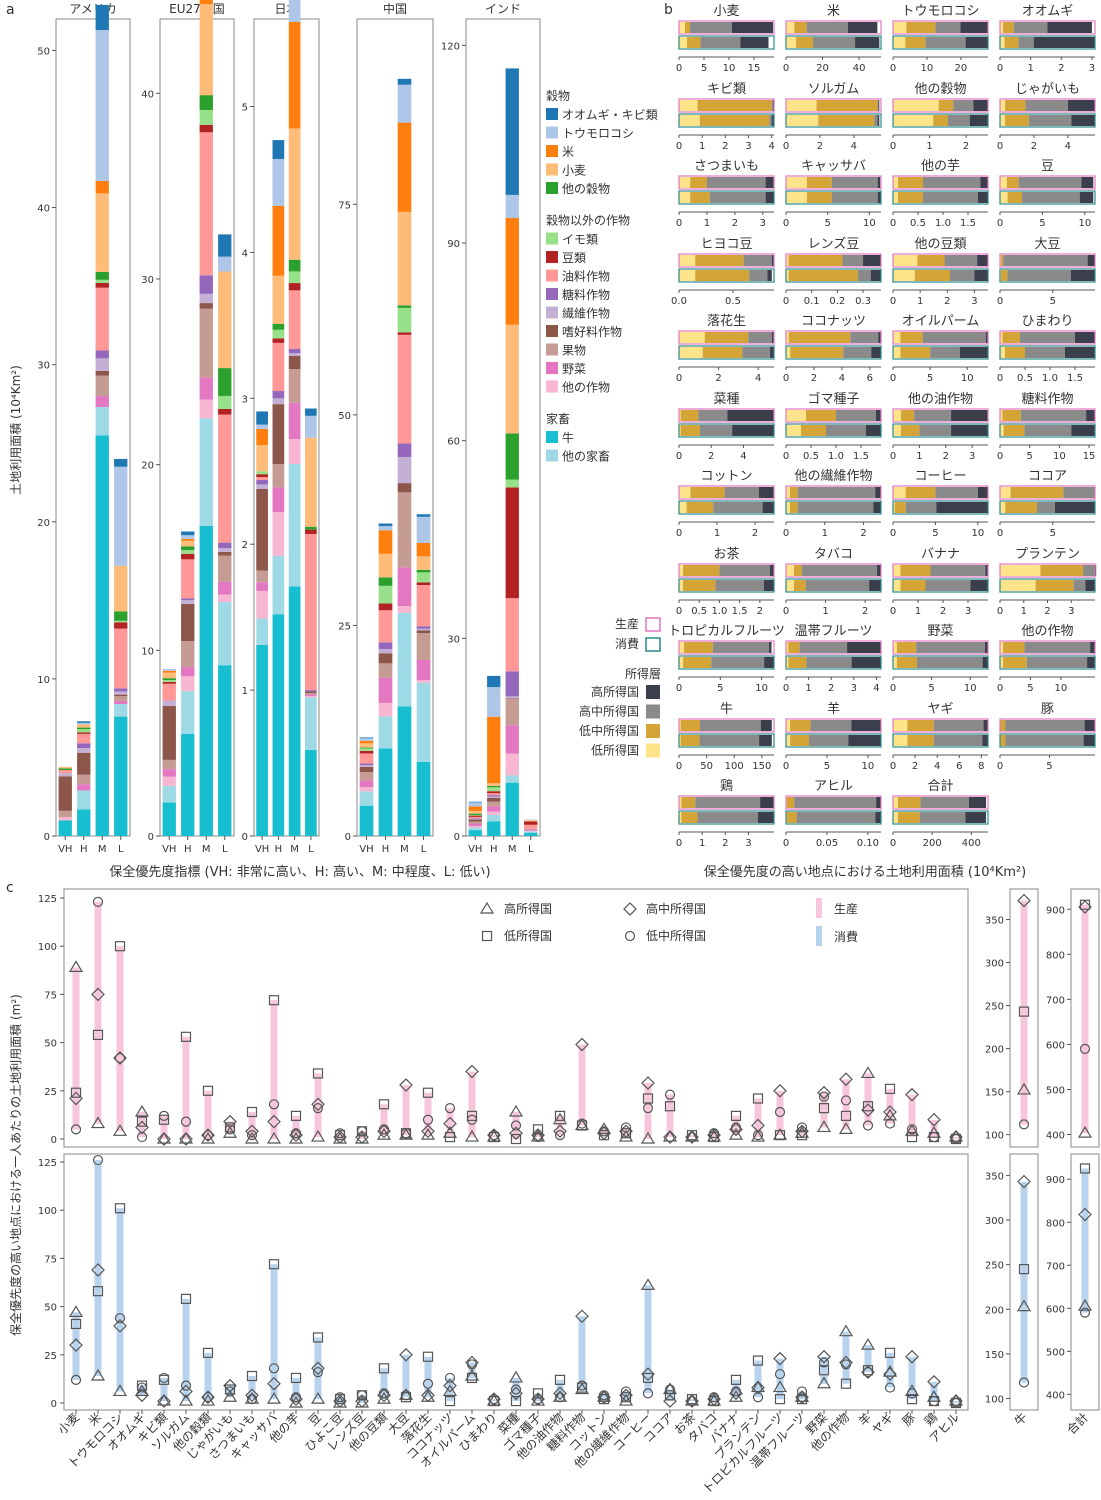  Describe the element at coordinates (84, 746) in the screenshot. I see `bar-segment-sugar` at that location.